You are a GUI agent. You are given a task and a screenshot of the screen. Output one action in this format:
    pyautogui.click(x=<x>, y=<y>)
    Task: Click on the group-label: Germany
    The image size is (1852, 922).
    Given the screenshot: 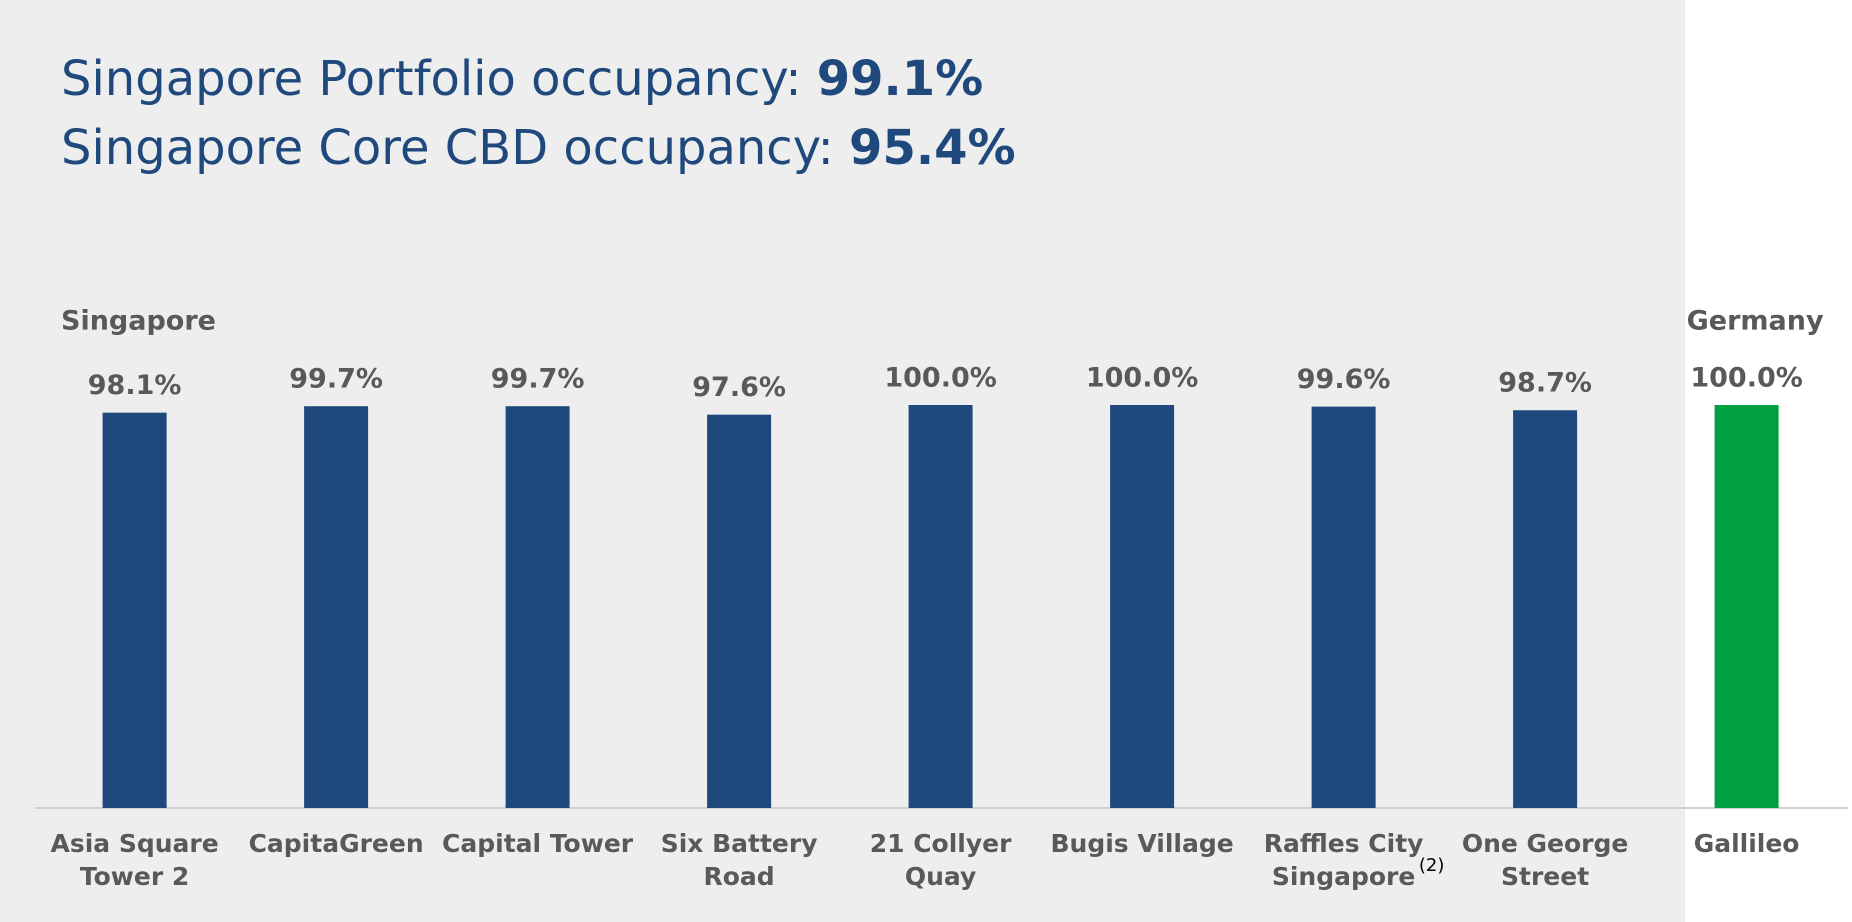 What is the action you would take?
    pyautogui.click(x=1755, y=321)
    